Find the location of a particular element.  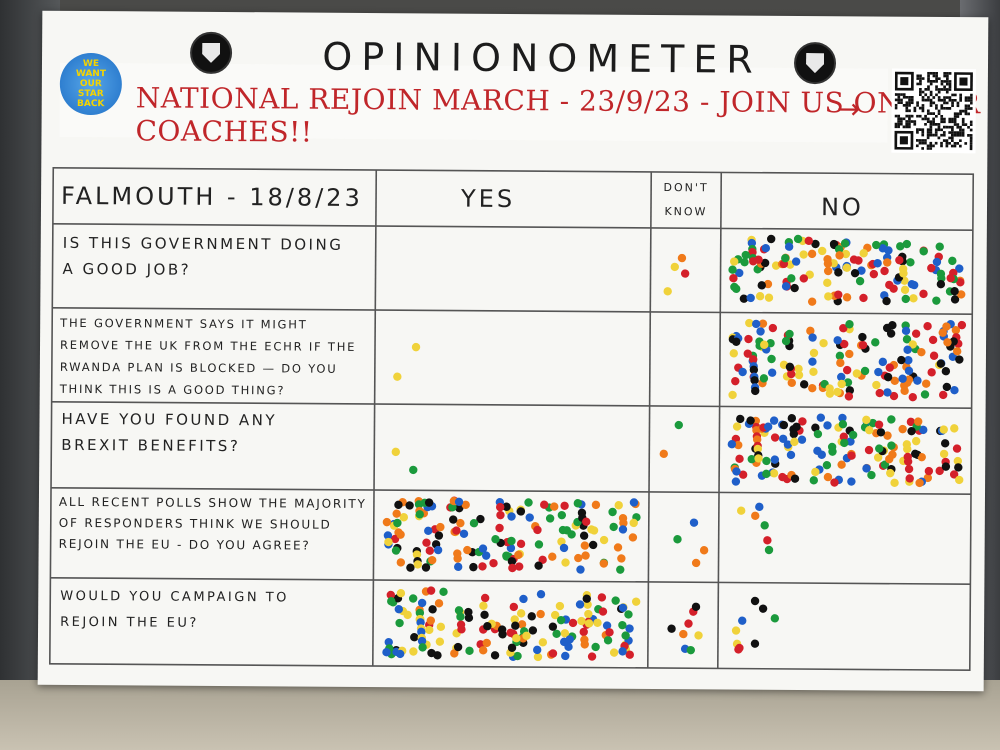

background-floor is located at coordinates (500, 715).